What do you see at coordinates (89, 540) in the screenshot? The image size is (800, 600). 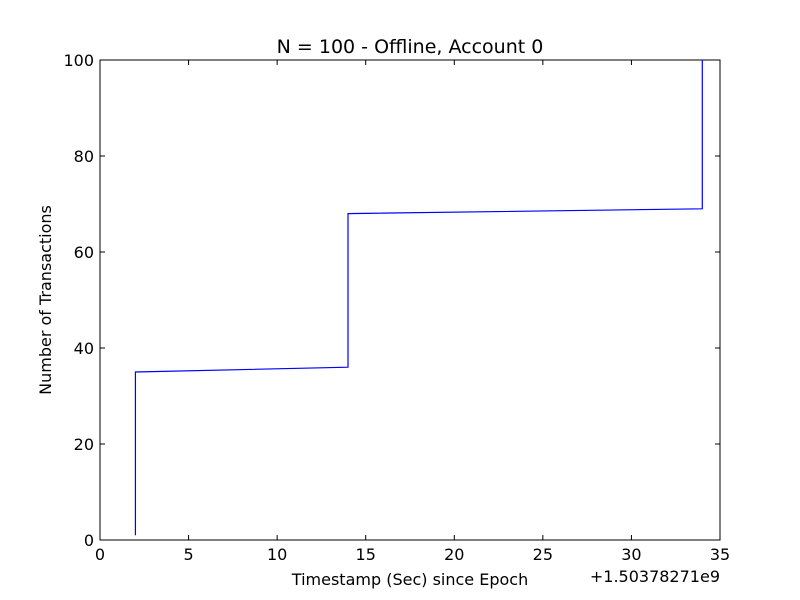 I see `y-tick-label: 0` at bounding box center [89, 540].